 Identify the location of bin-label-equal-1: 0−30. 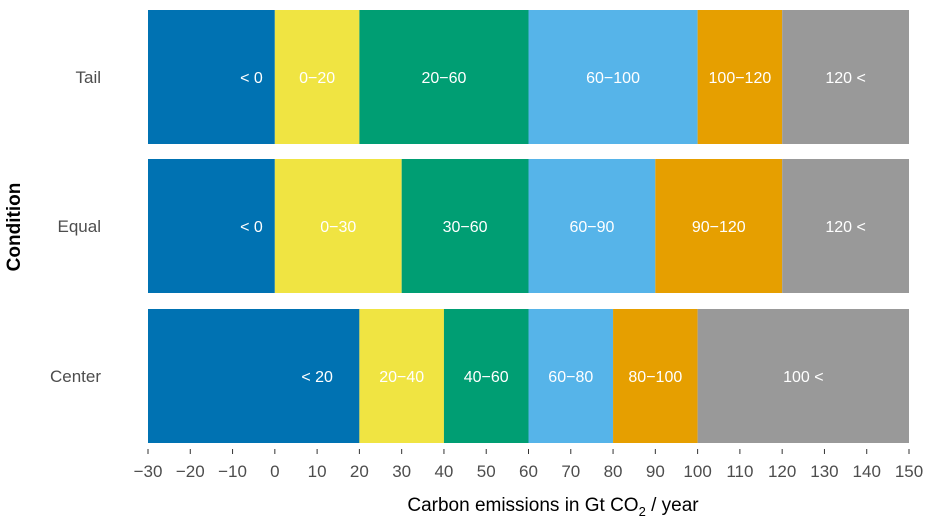
(338, 227).